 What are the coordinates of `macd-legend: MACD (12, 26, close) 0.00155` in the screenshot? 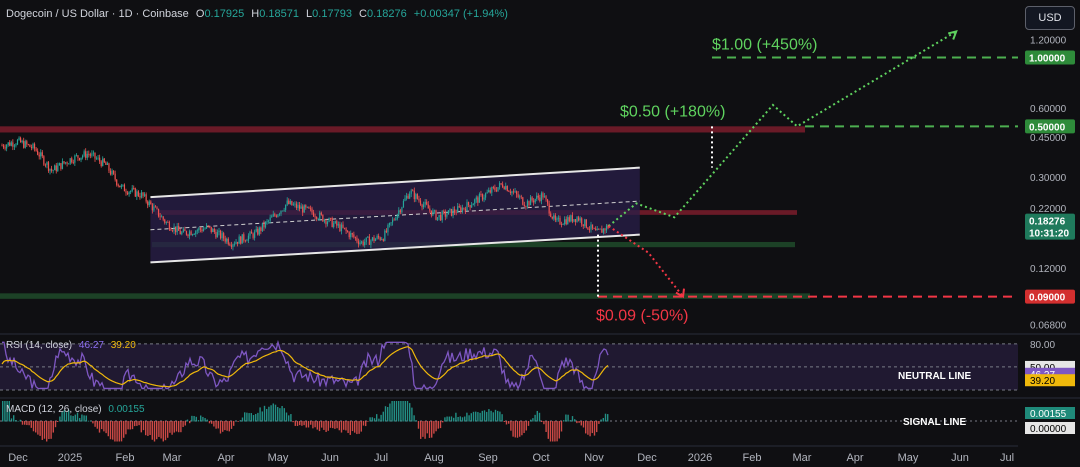 It's located at (75, 409).